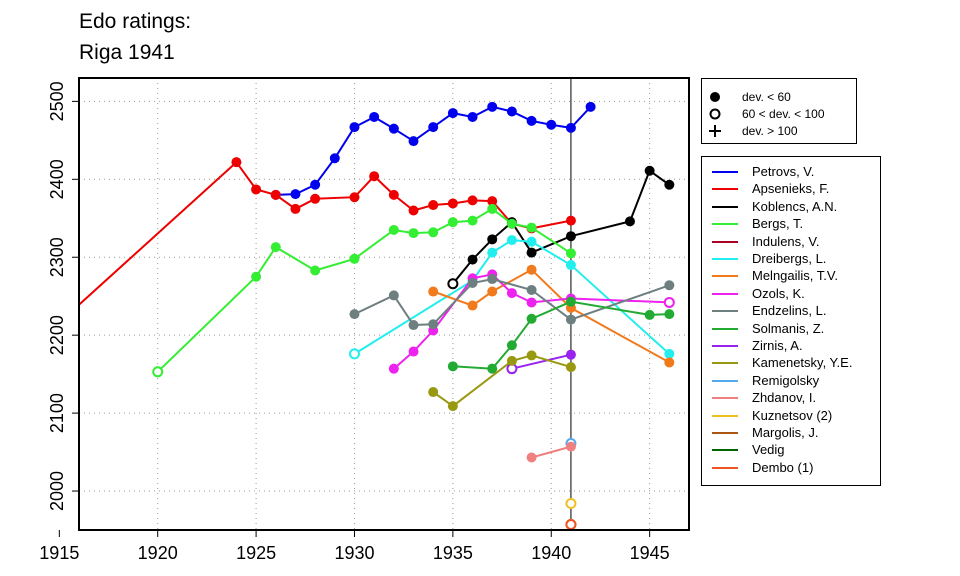 Image resolution: width=960 pixels, height=576 pixels. Describe the element at coordinates (783, 114) in the screenshot. I see `deviation-legend-label: 60 < dev. < 100` at that location.